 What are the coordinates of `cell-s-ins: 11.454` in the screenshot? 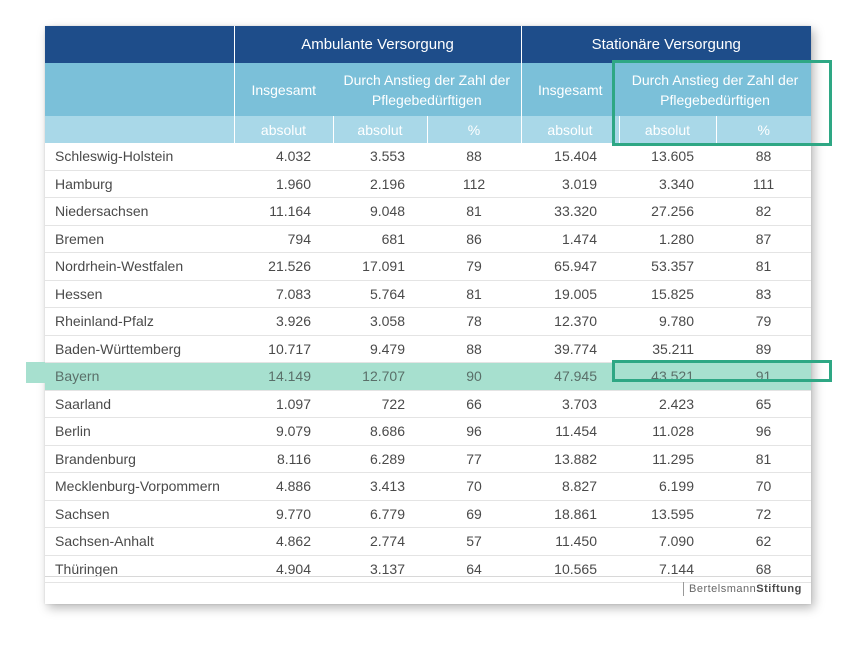 It's located at (570, 431).